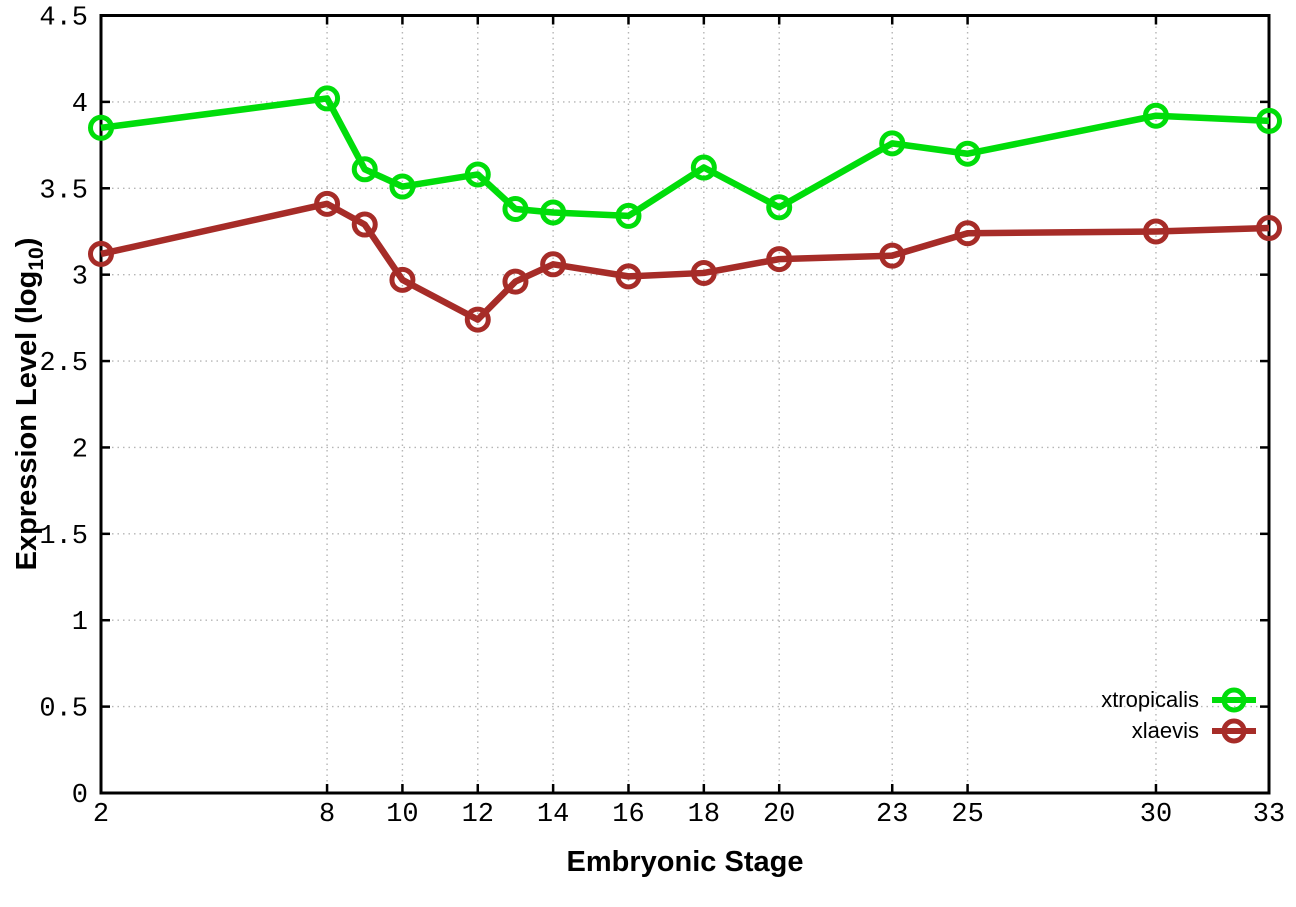 The image size is (1296, 907). I want to click on y-tick-label: 2.5, so click(63, 364).